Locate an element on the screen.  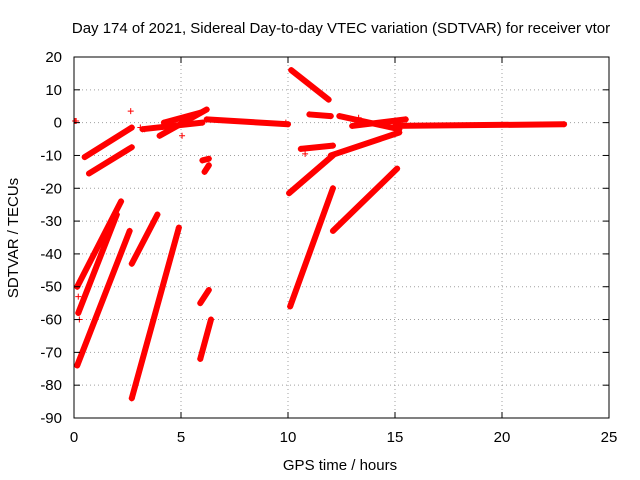
y-axis-label: SDTVAR / TECUs is located at coordinates (13, 238).